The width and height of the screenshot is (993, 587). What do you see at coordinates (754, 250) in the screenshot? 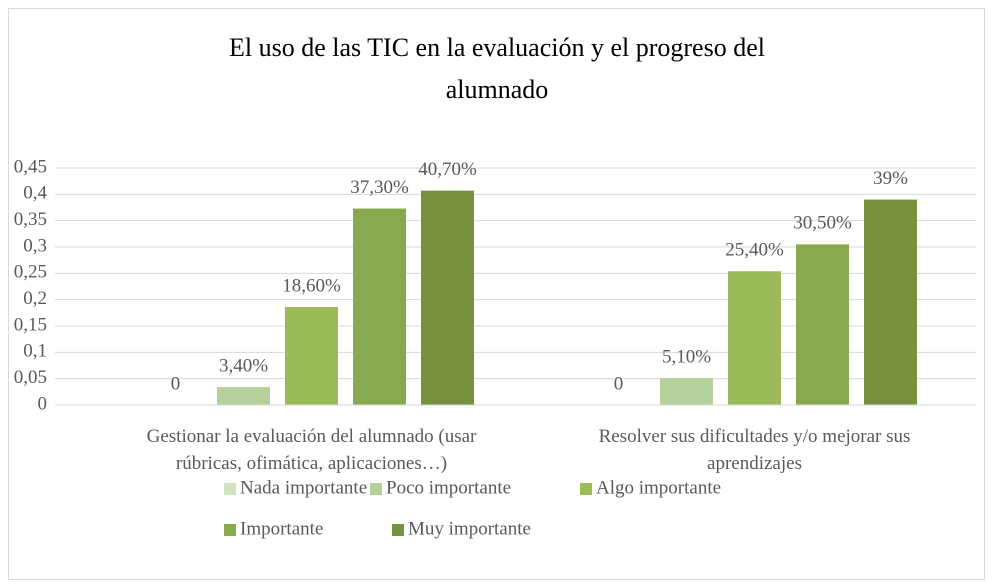
I see `value-label: 25,40%` at bounding box center [754, 250].